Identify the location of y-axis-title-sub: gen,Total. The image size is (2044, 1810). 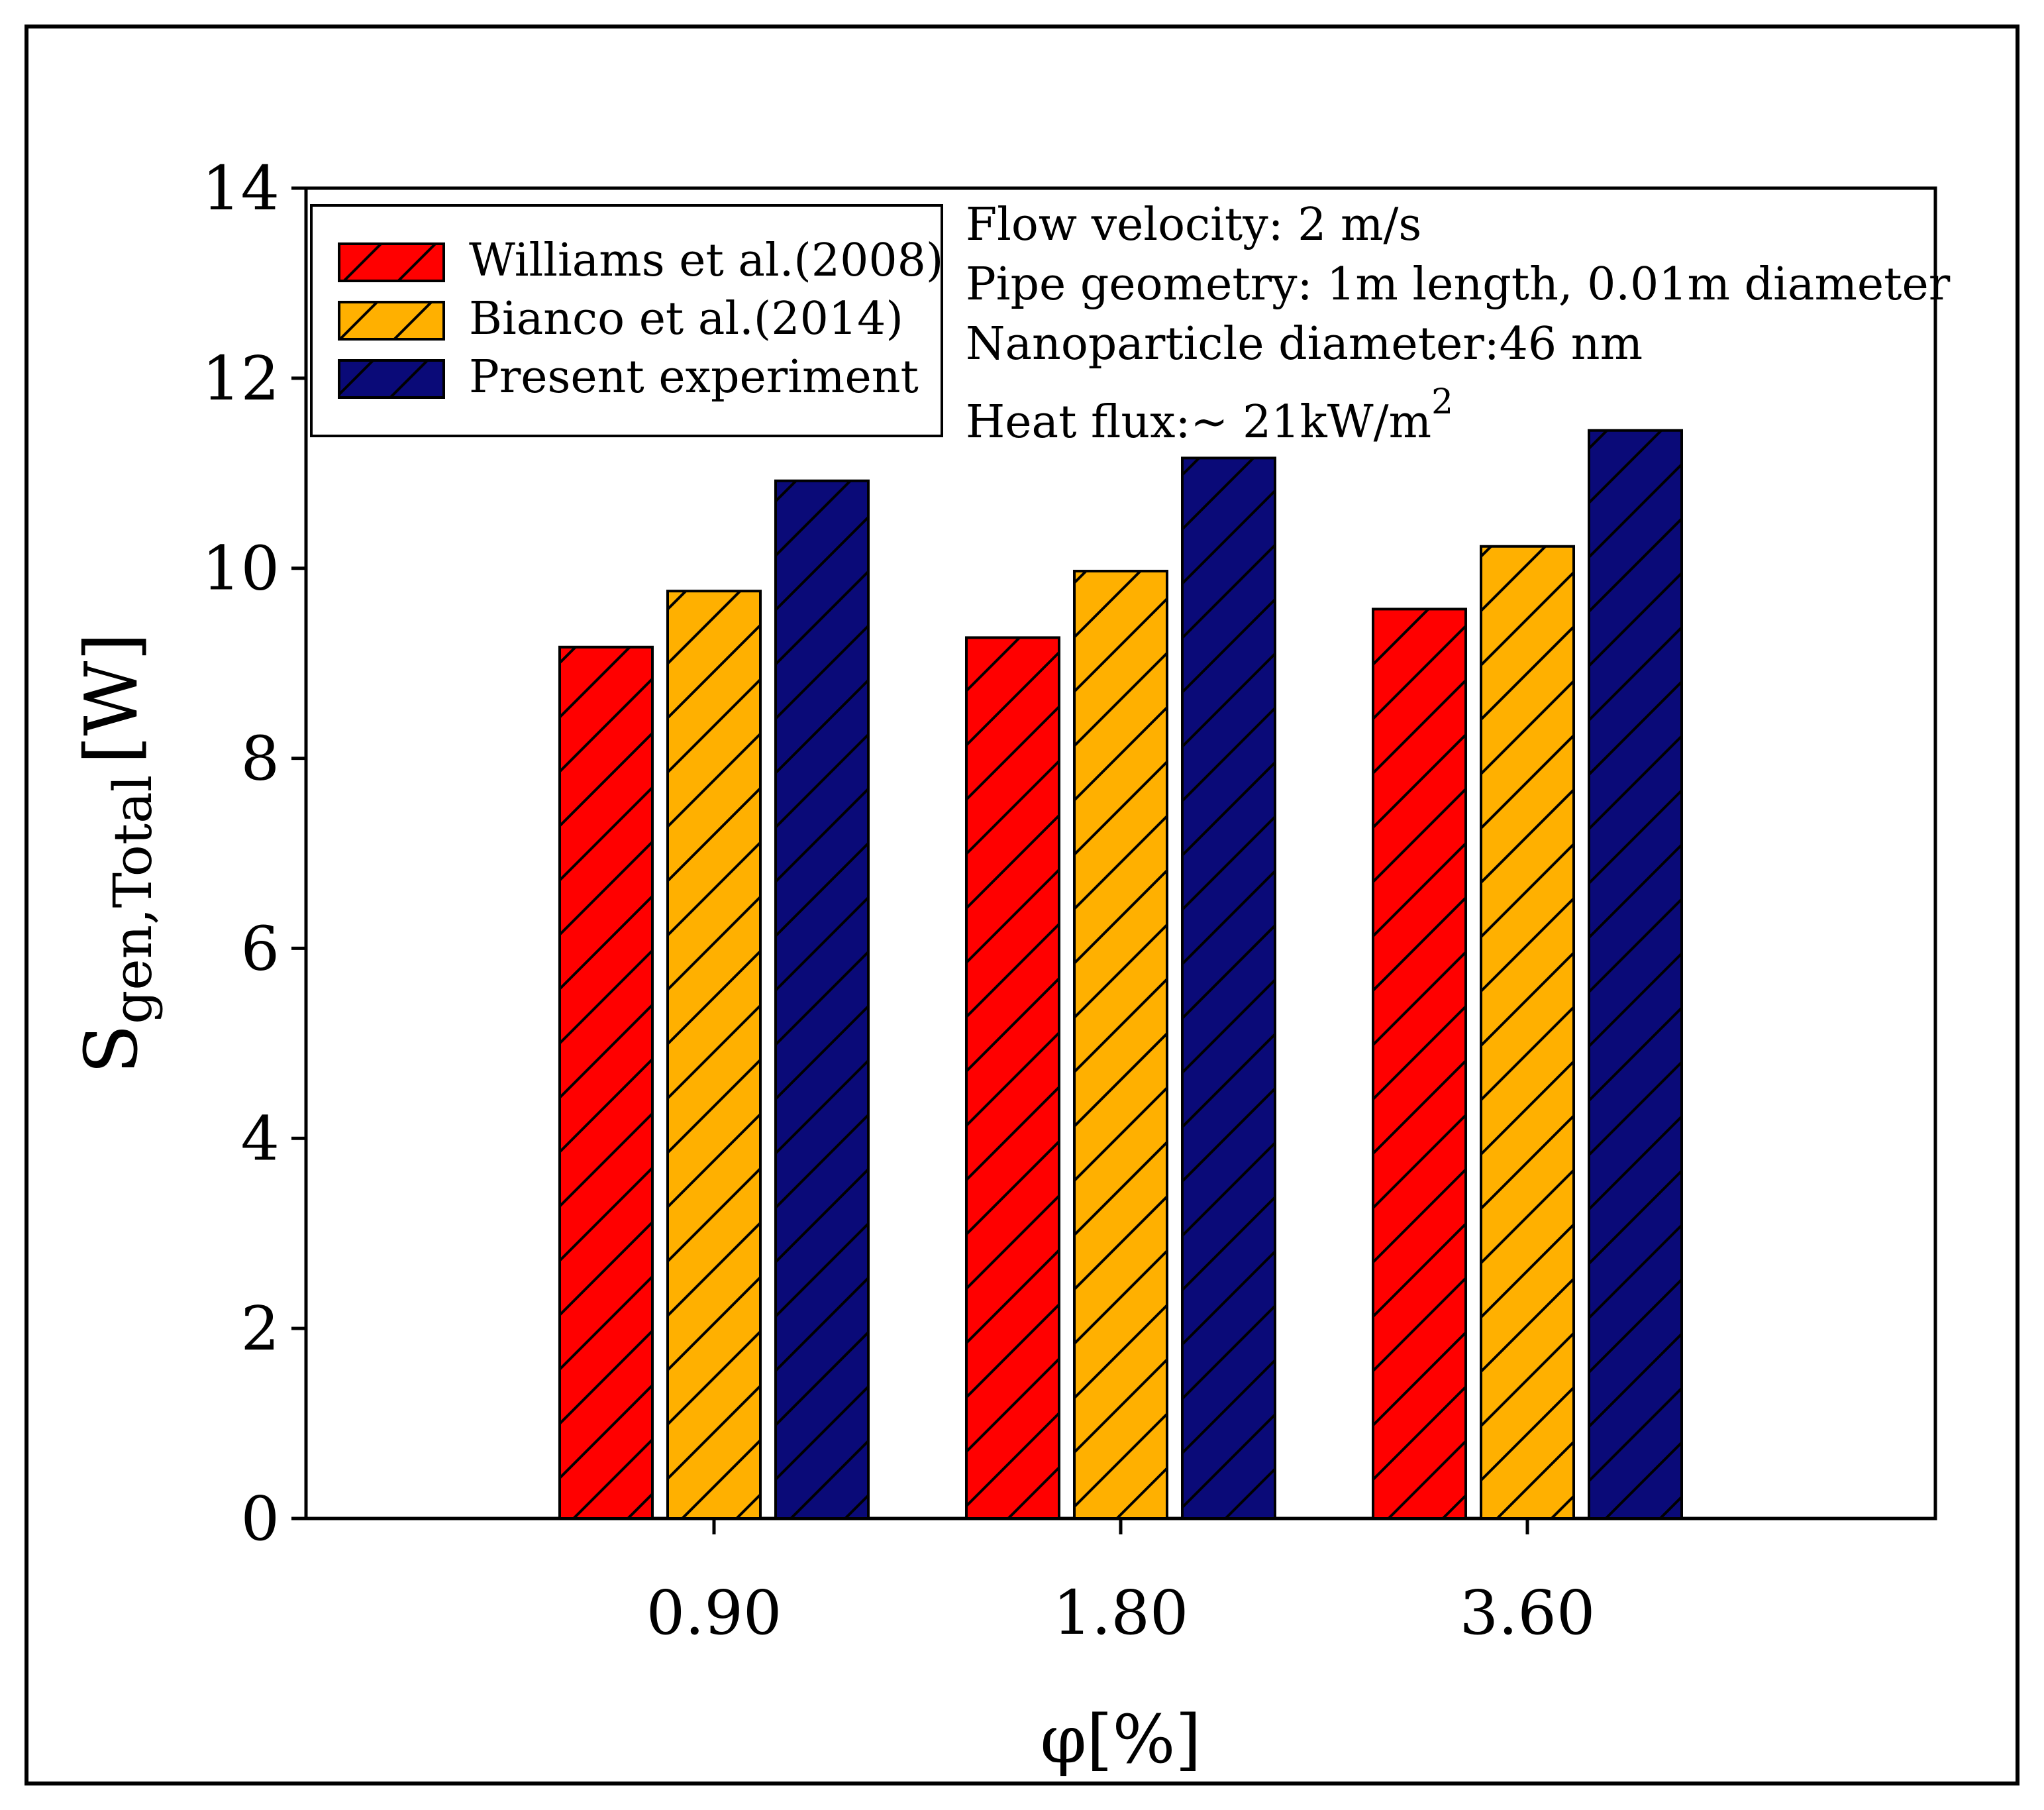
(133, 899).